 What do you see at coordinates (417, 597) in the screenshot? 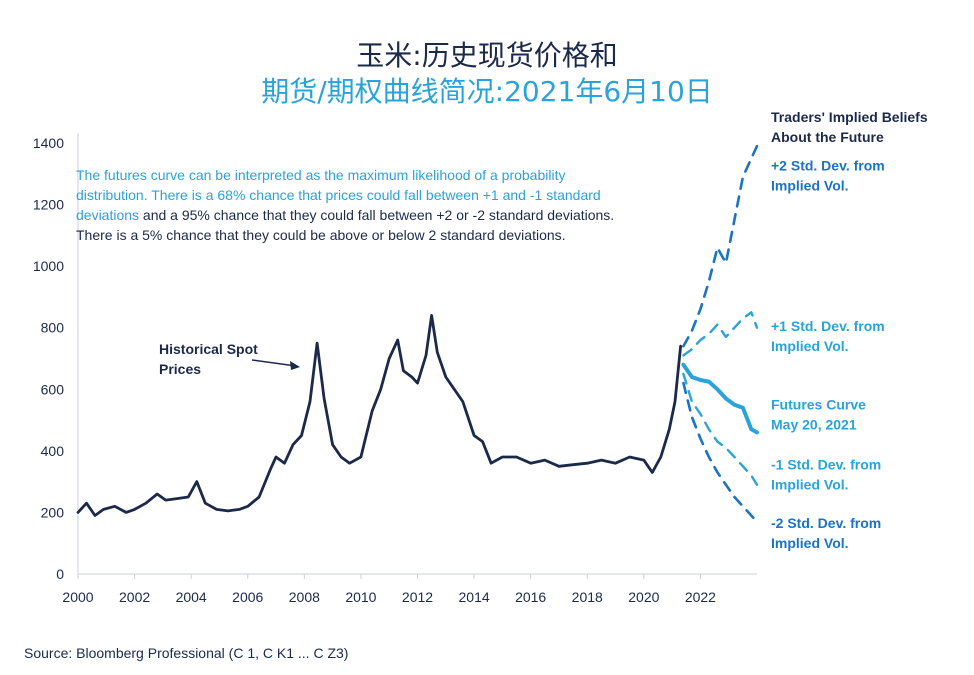
I see `x-tick-label: 2012` at bounding box center [417, 597].